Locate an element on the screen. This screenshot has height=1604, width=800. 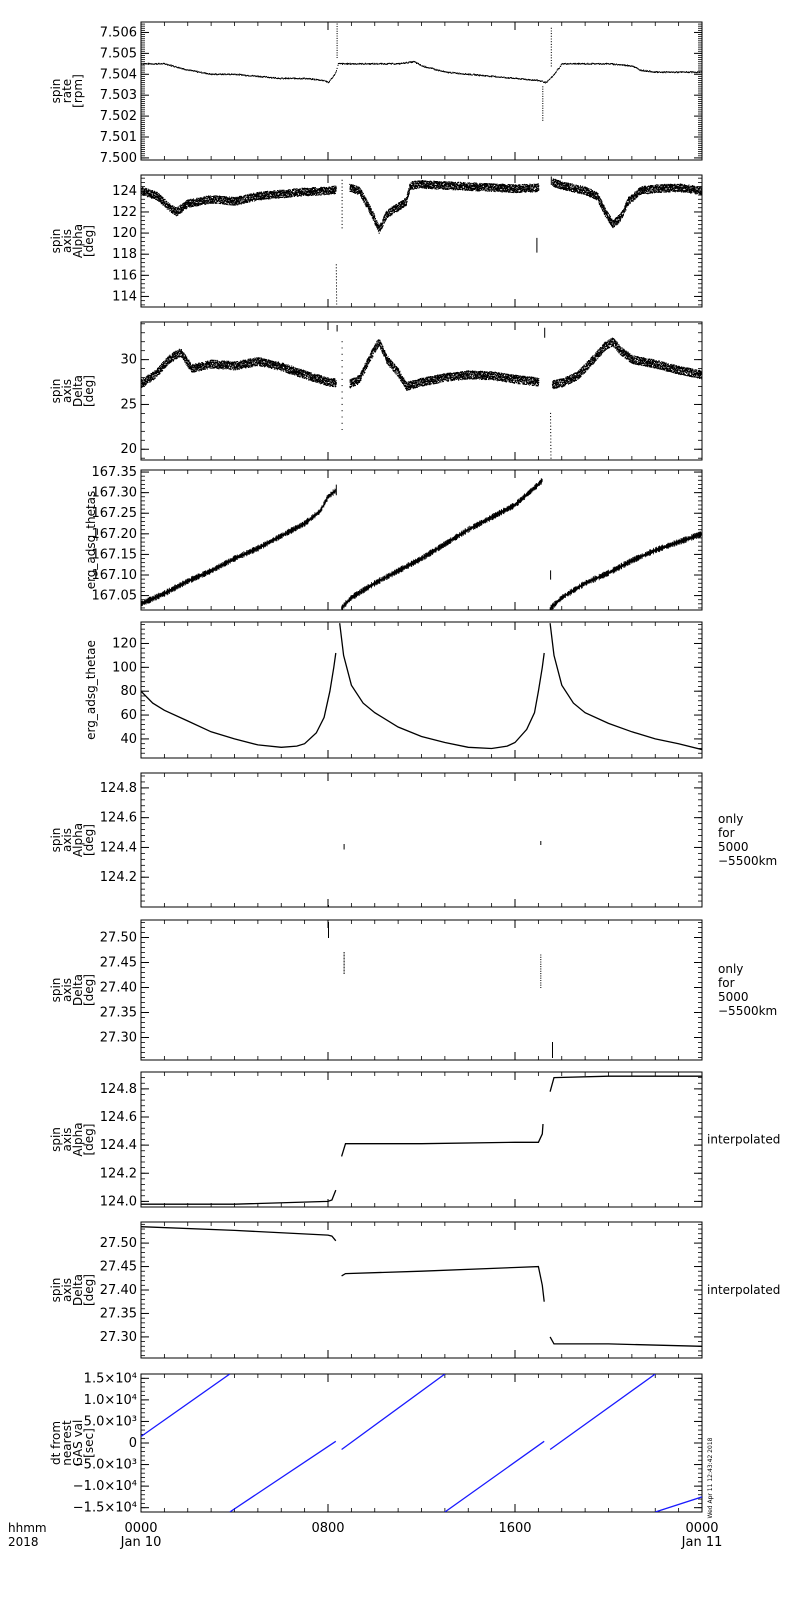
y-tick-label: 7.503 is located at coordinates (118, 95).